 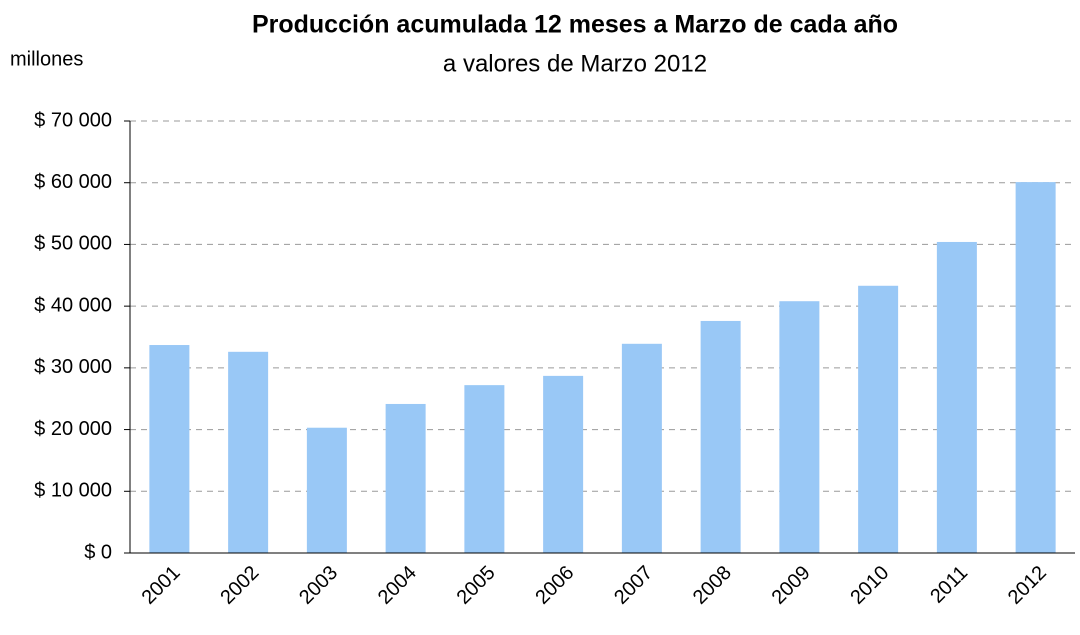 I want to click on y-tick-label: $ 50 000, so click(x=73, y=244).